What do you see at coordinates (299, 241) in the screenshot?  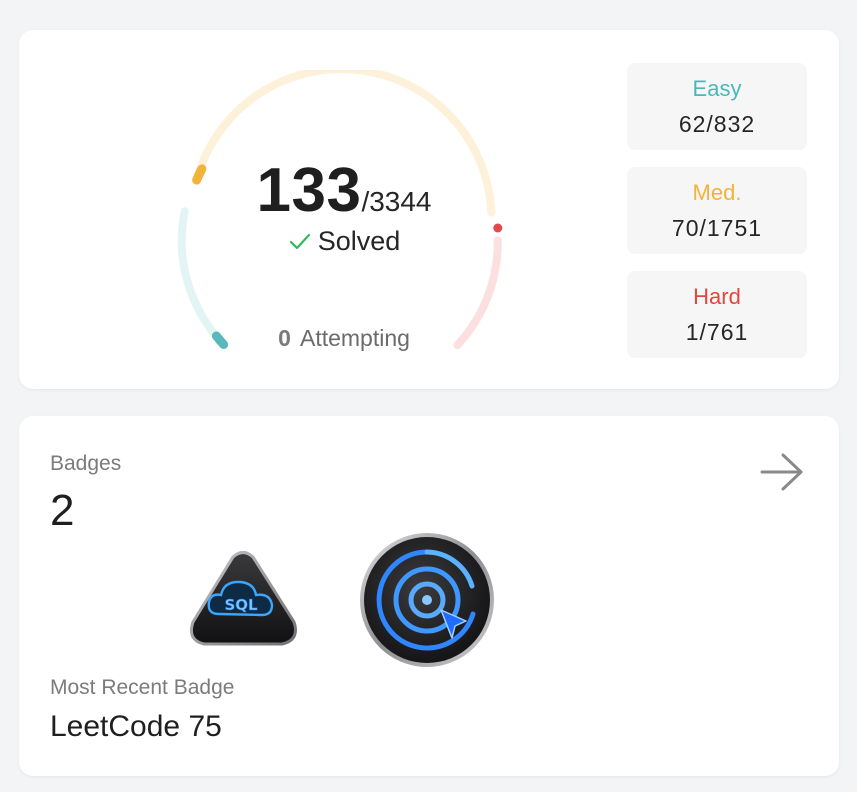 I see `check-icon` at bounding box center [299, 241].